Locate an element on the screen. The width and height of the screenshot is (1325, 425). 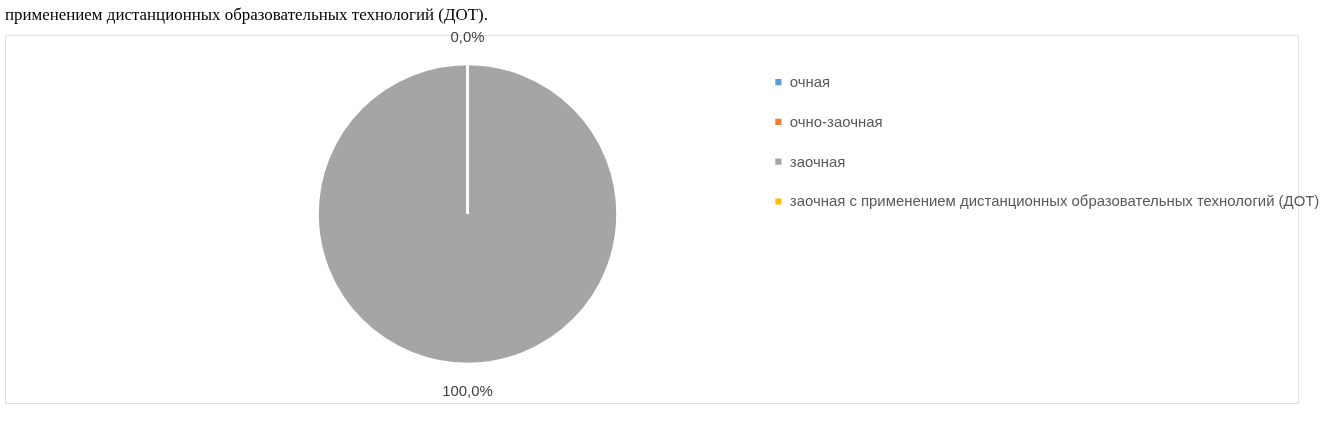
legend-label: заочная с применением дистанционных образовательных технологий (ДОТ) is located at coordinates (1054, 201).